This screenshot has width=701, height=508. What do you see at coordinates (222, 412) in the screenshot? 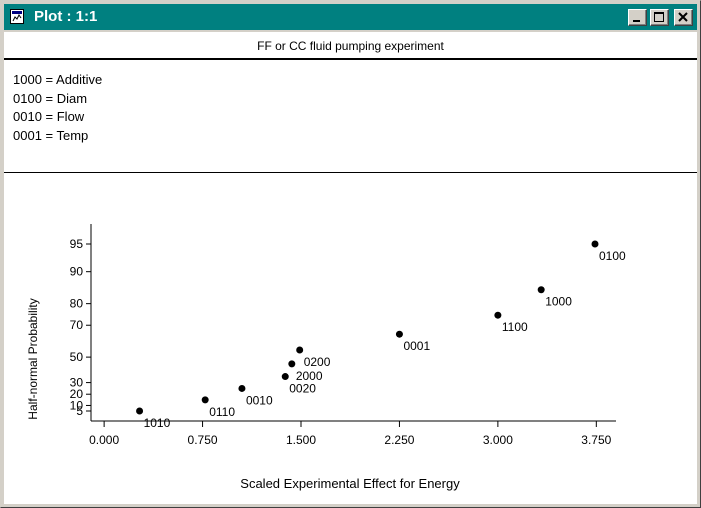
I see `point-label: 0110` at bounding box center [222, 412].